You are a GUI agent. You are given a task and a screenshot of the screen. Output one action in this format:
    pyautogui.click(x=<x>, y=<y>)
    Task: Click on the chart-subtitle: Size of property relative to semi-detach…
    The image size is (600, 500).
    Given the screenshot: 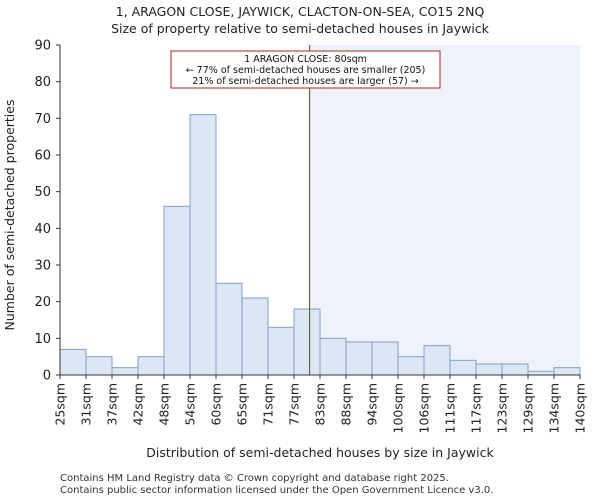 What is the action you would take?
    pyautogui.click(x=300, y=28)
    